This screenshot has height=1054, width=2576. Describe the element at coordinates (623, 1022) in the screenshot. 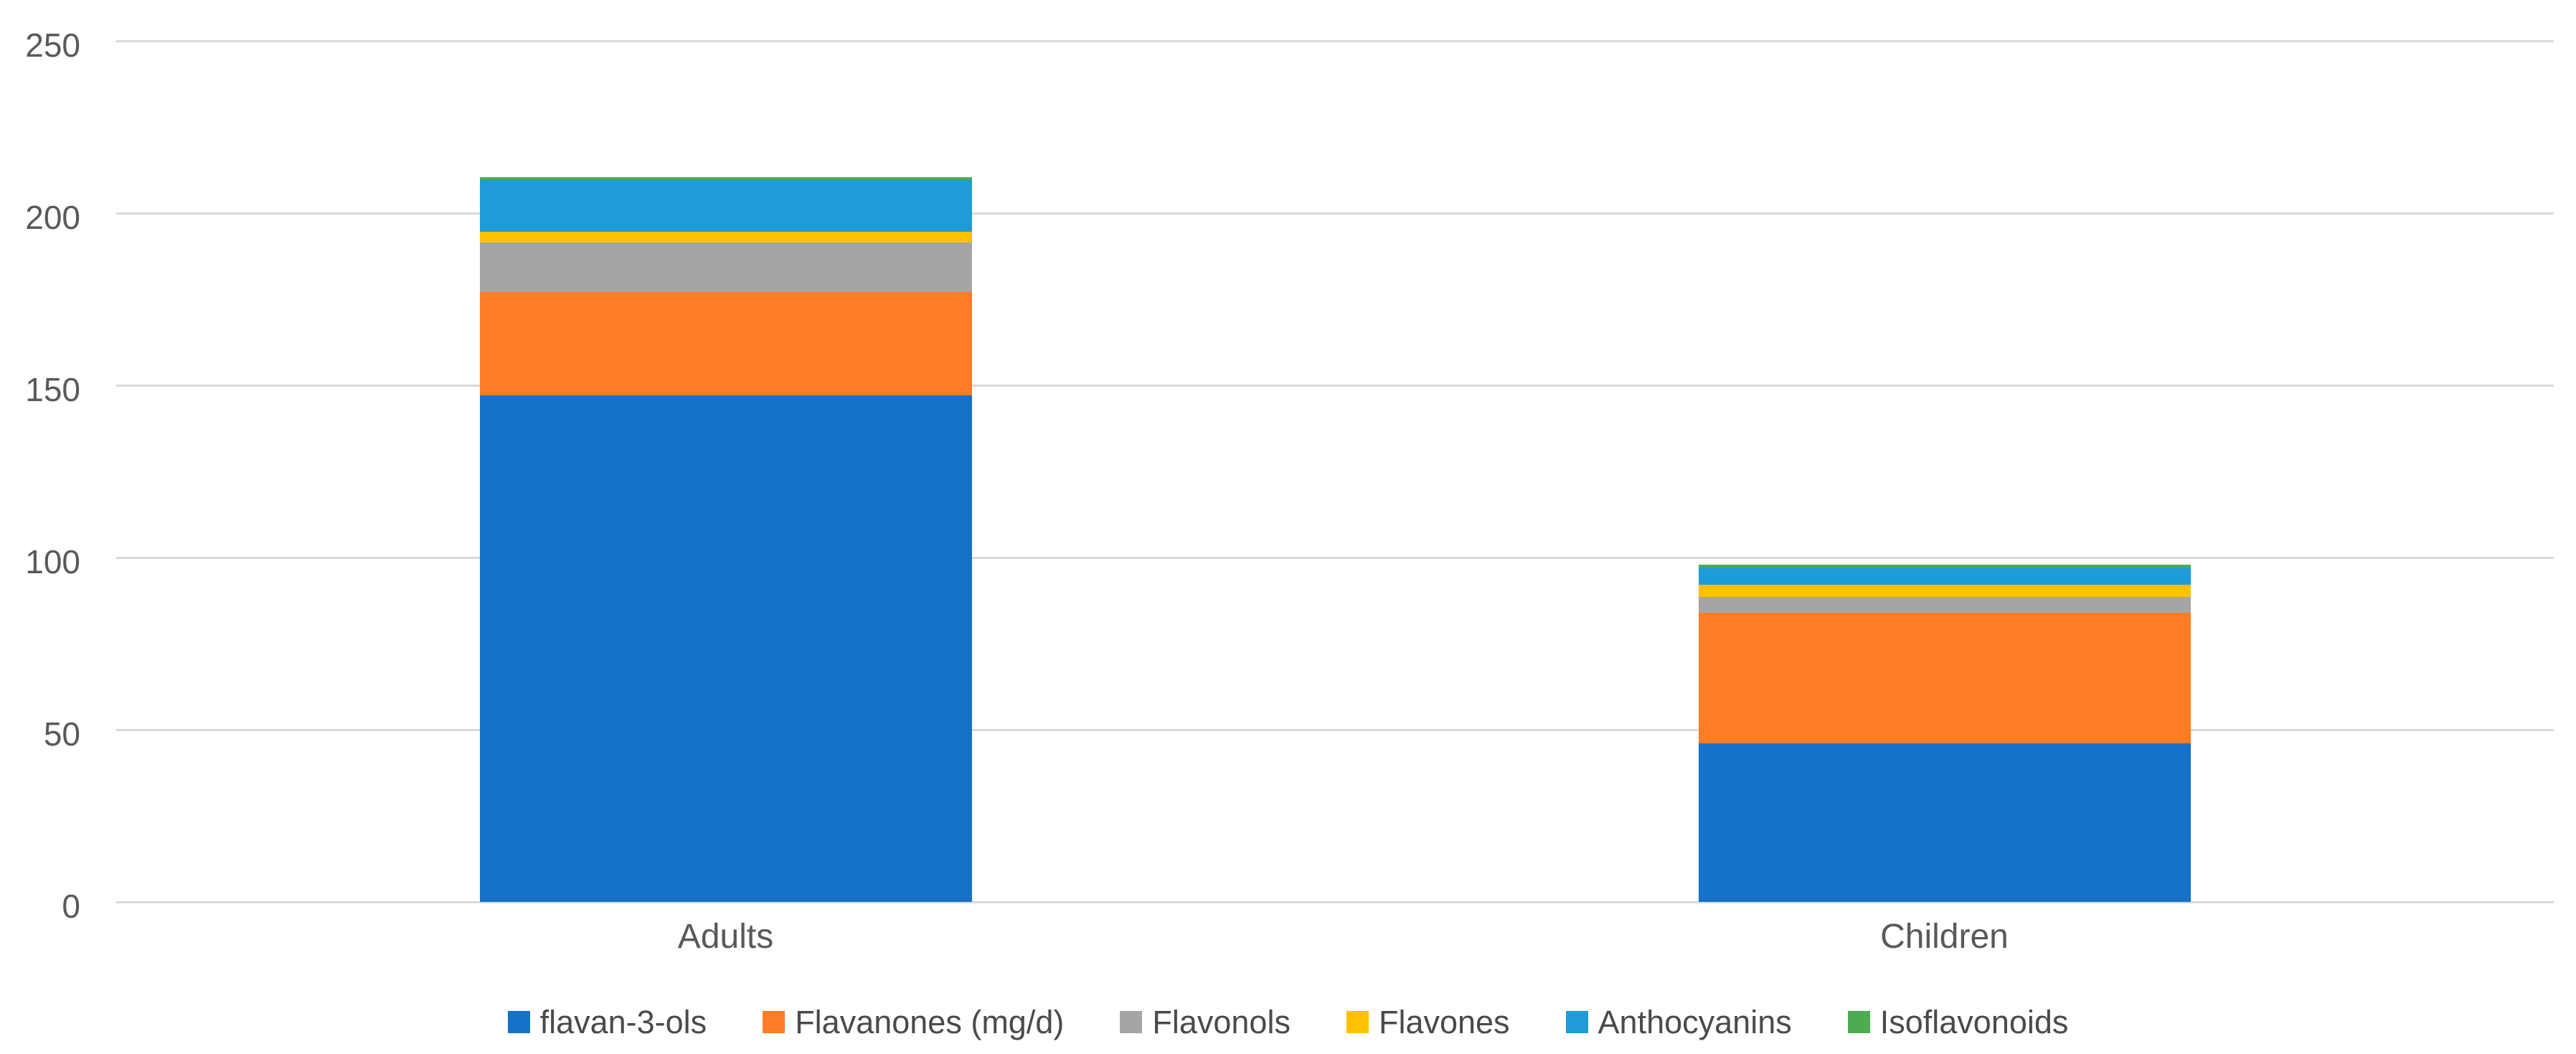

I see `legend-label: flavan-3-ols` at that location.